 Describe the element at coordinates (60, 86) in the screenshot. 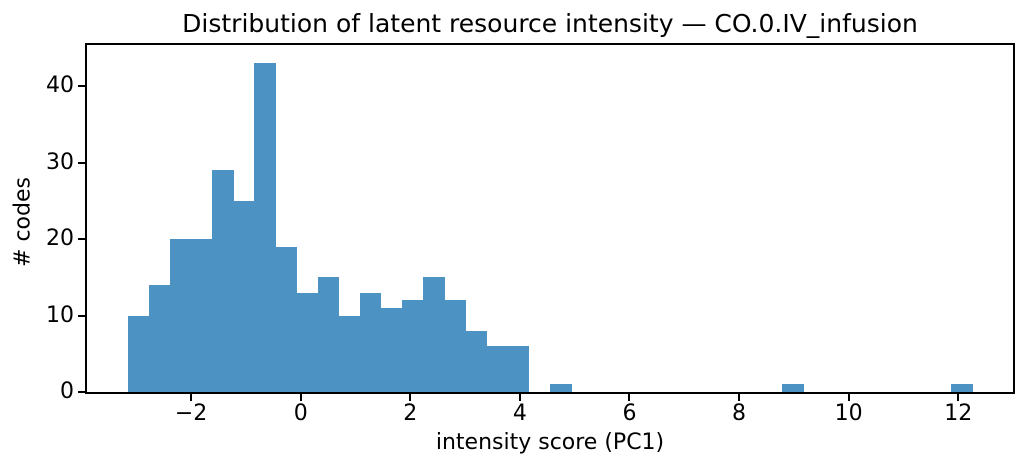

I see `y-tick-label: 40` at that location.